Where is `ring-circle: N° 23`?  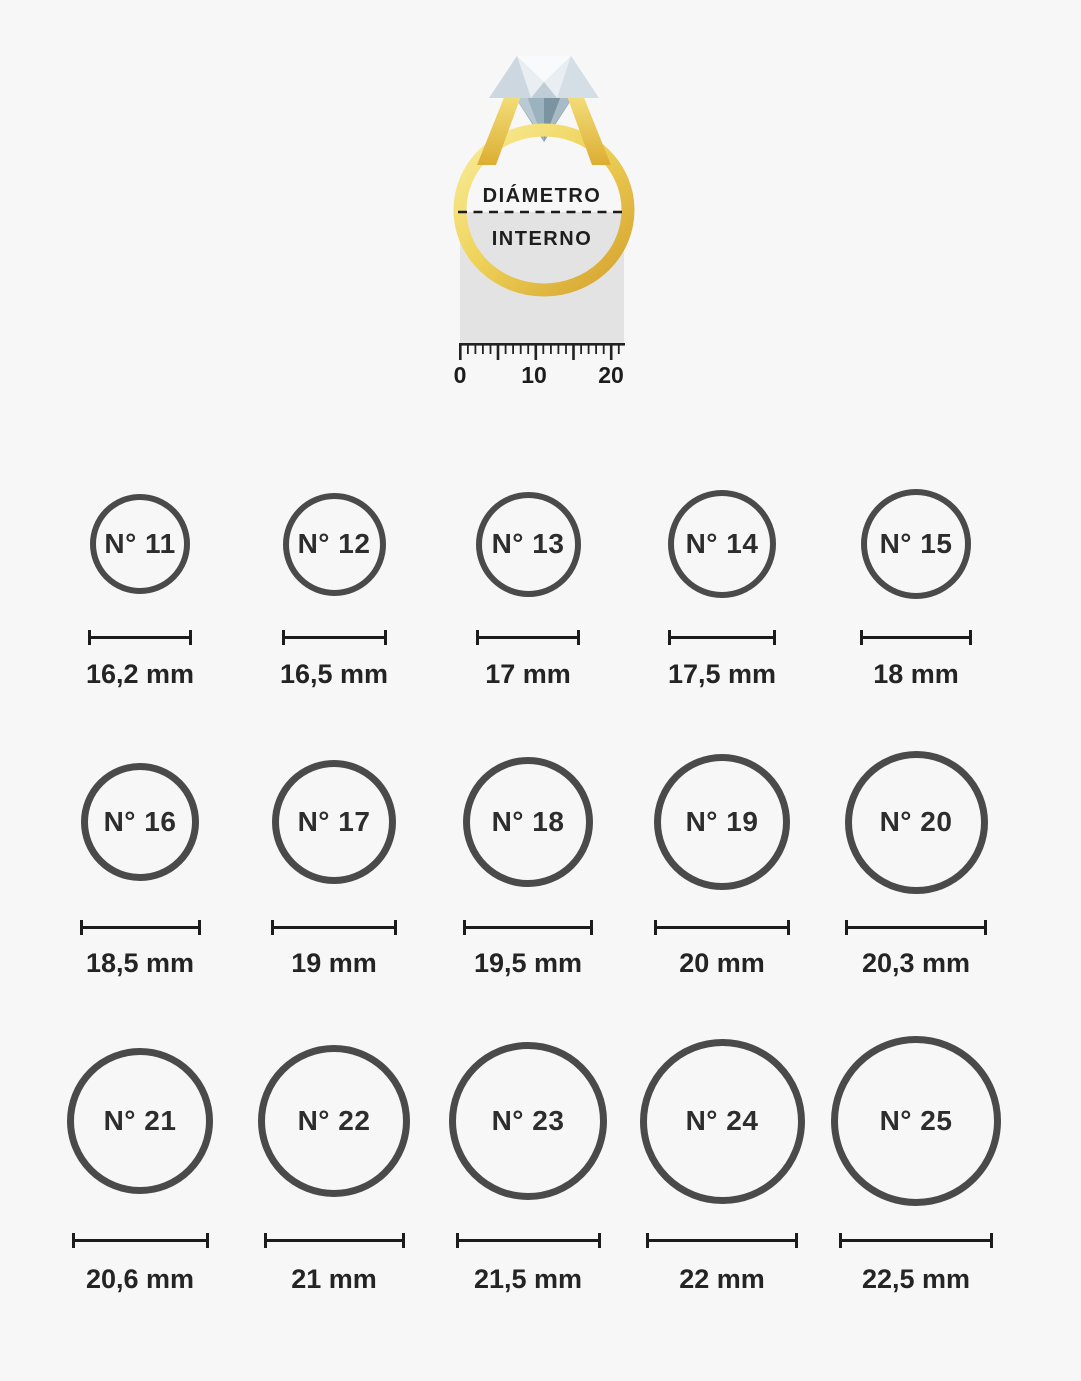
ring-circle: N° 23 is located at coordinates (528, 1121).